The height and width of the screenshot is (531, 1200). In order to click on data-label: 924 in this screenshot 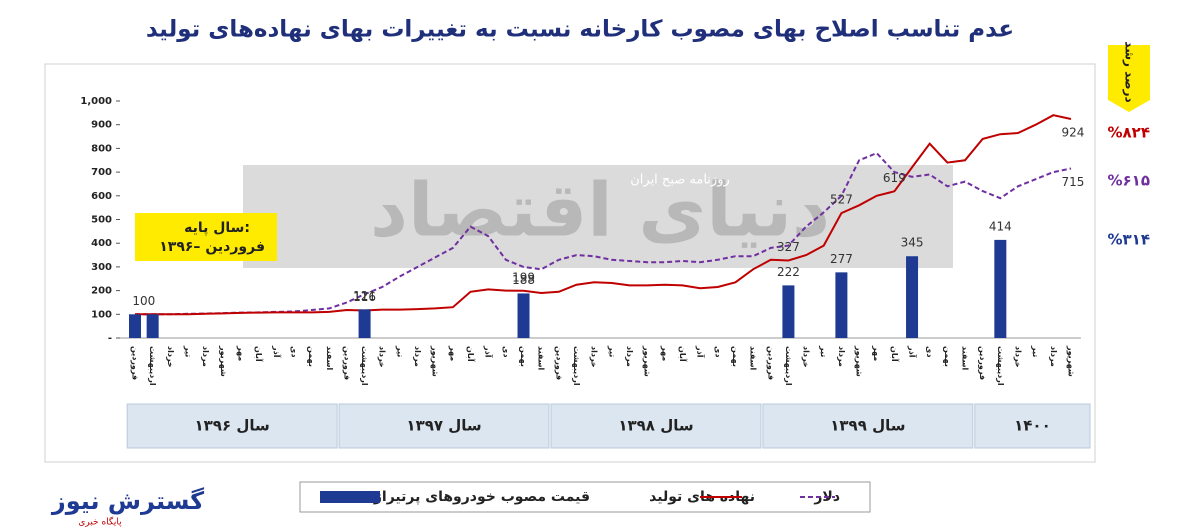, I will do `click(1073, 133)`.